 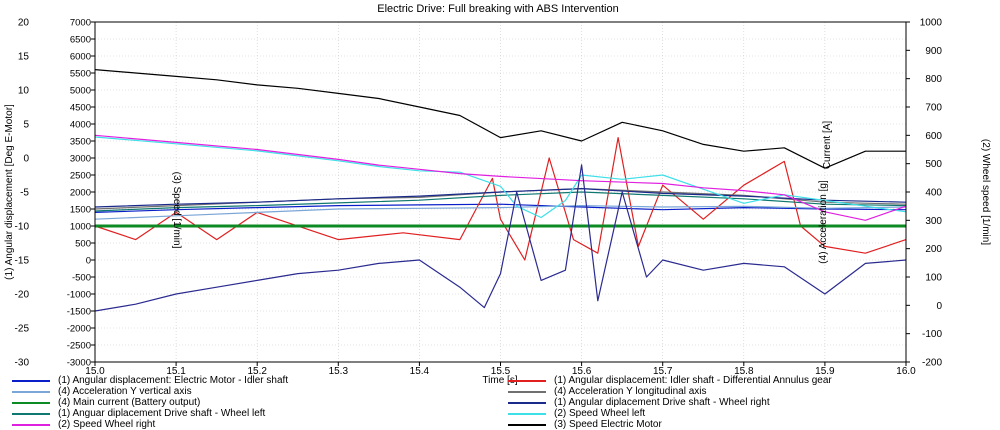 What do you see at coordinates (95, 371) in the screenshot?
I see `time-tick-label: 15.0` at bounding box center [95, 371].